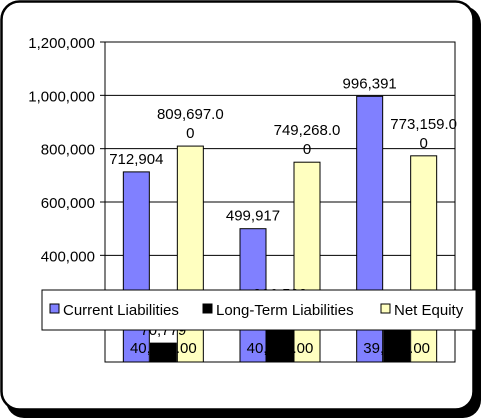 Image resolution: width=483 pixels, height=420 pixels. I want to click on x-tick-label: 39,813.00, so click(396, 348).